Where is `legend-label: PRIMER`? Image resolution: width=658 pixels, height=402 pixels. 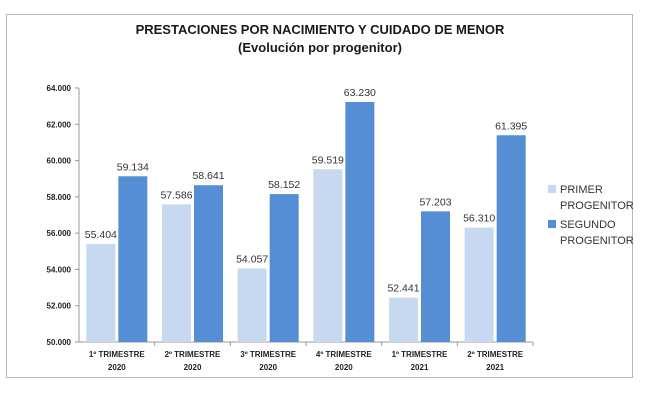 legend-label: PRIMER is located at coordinates (581, 190).